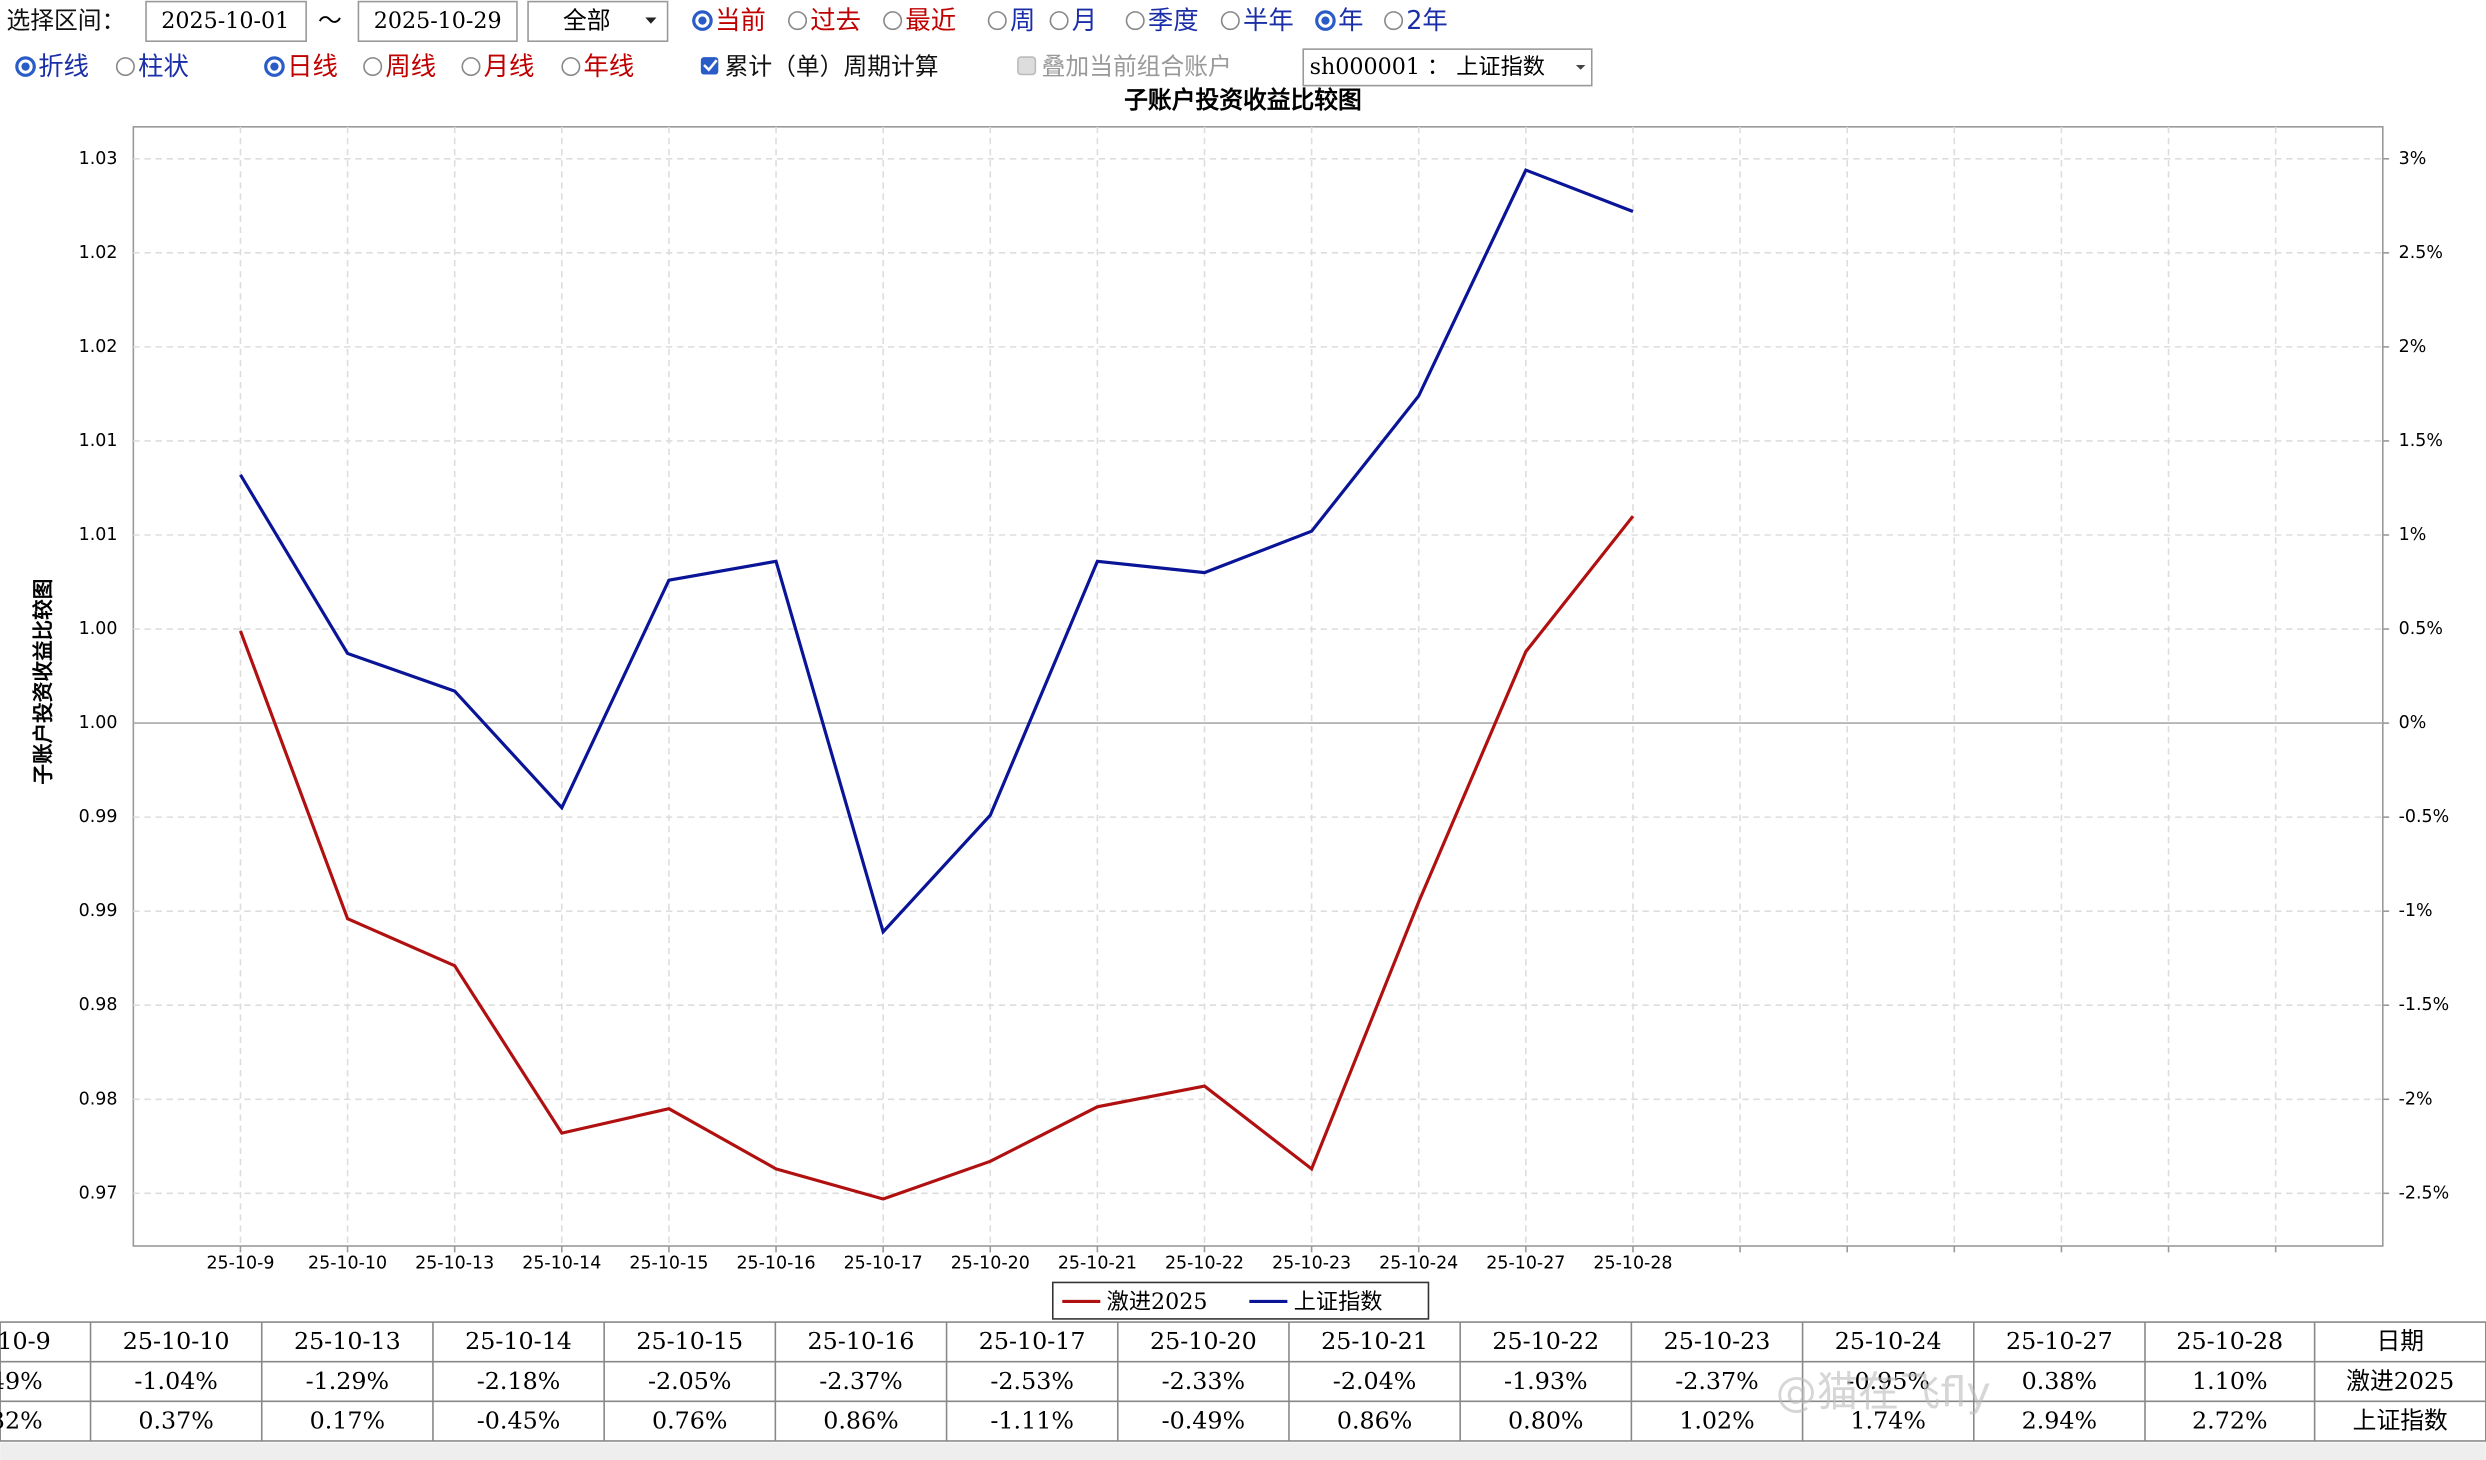  I want to click on y2-tick-label: 1.5%, so click(2421, 441).